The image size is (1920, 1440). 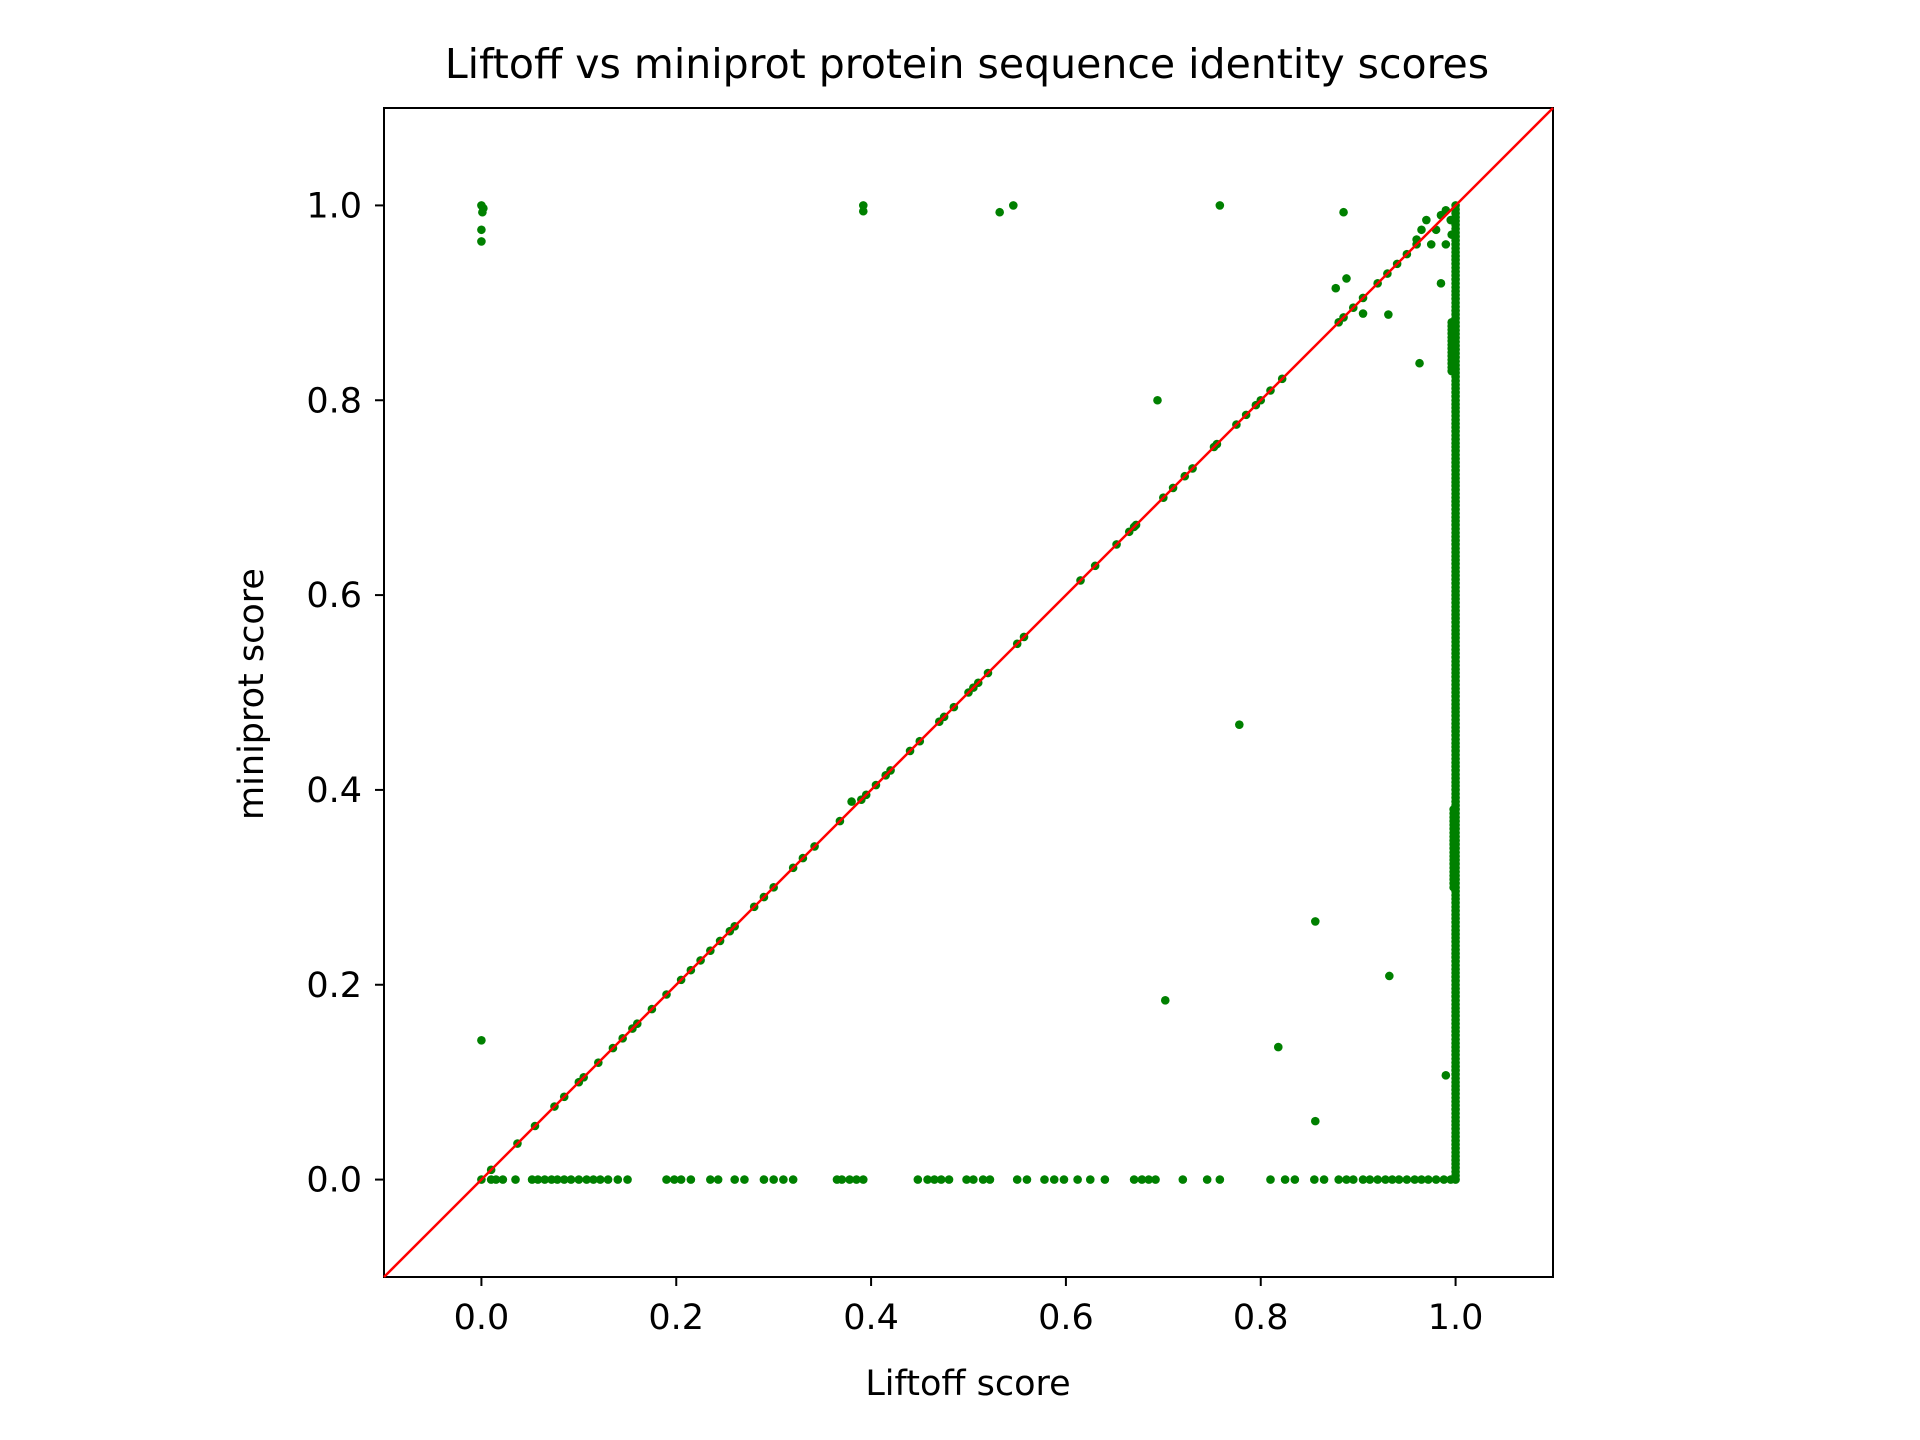 What do you see at coordinates (345, 693) in the screenshot?
I see `y-axis: 0.0 0.2 0.4 0.6 0.8 1.0` at bounding box center [345, 693].